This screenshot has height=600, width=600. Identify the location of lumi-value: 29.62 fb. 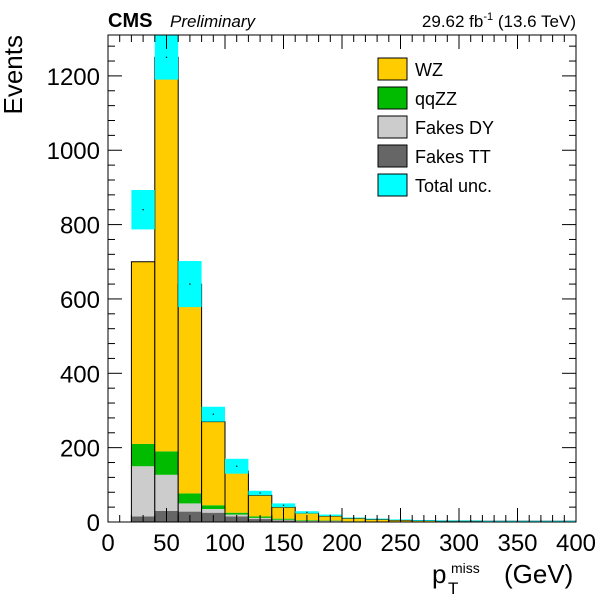
(452, 21).